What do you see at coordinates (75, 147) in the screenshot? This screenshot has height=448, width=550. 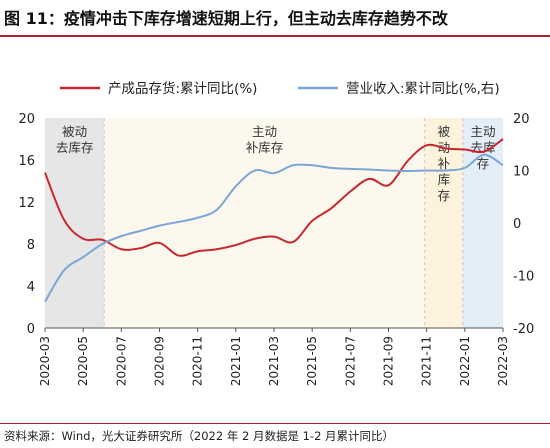 I see `phase-label: 去库存` at bounding box center [75, 147].